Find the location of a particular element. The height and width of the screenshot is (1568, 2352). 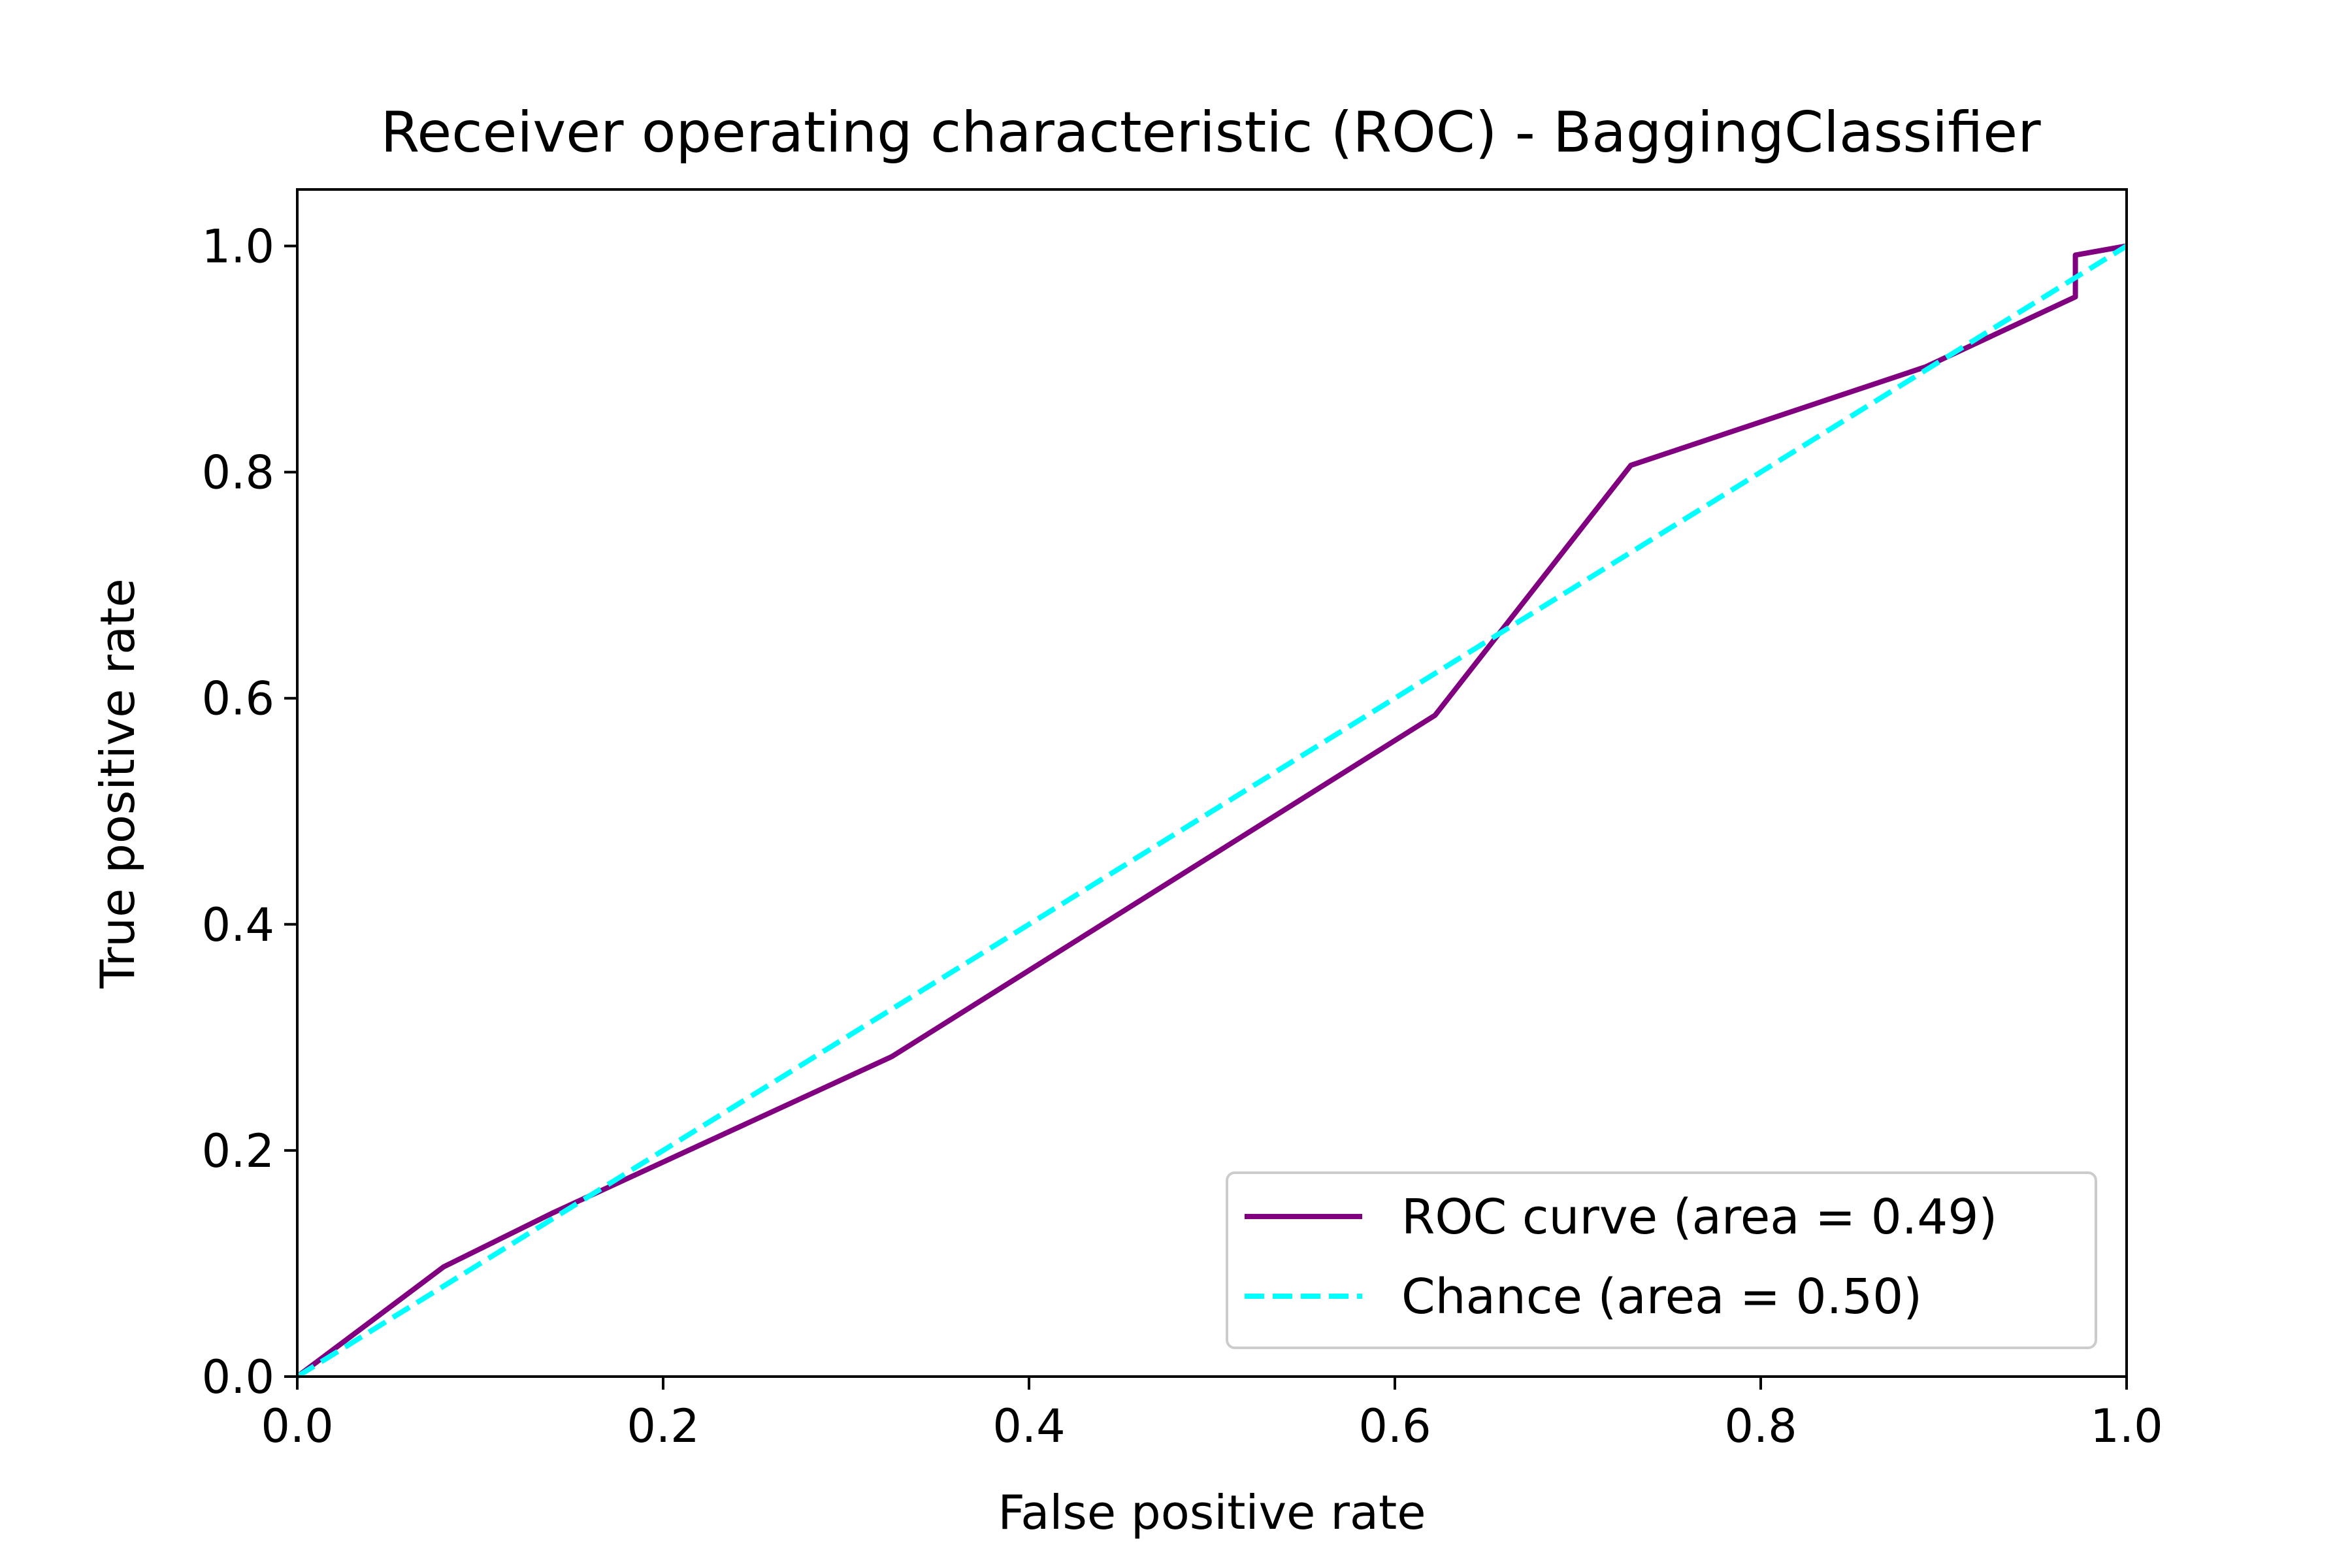

y-tick-label: 0.8 is located at coordinates (238, 473).